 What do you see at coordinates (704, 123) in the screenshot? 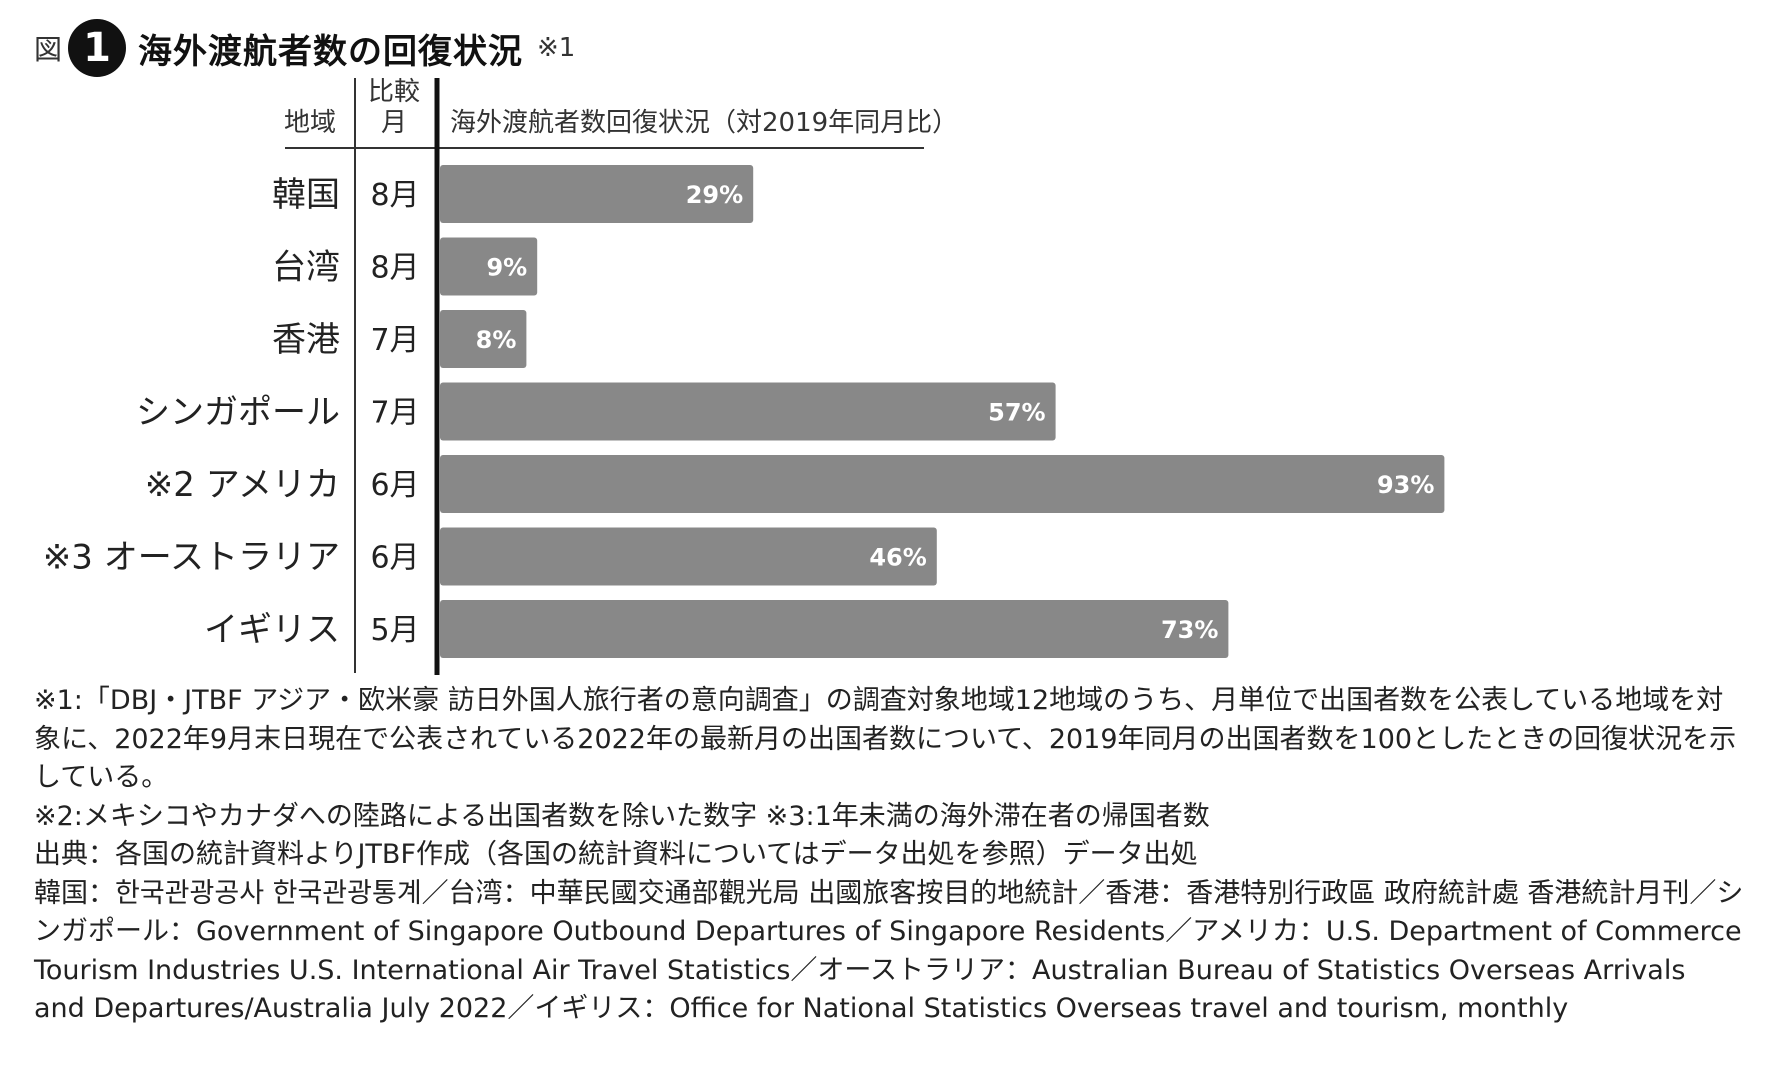
I see `header-value: 海外渡航者数回復状況（対2019年同月比）` at bounding box center [704, 123].